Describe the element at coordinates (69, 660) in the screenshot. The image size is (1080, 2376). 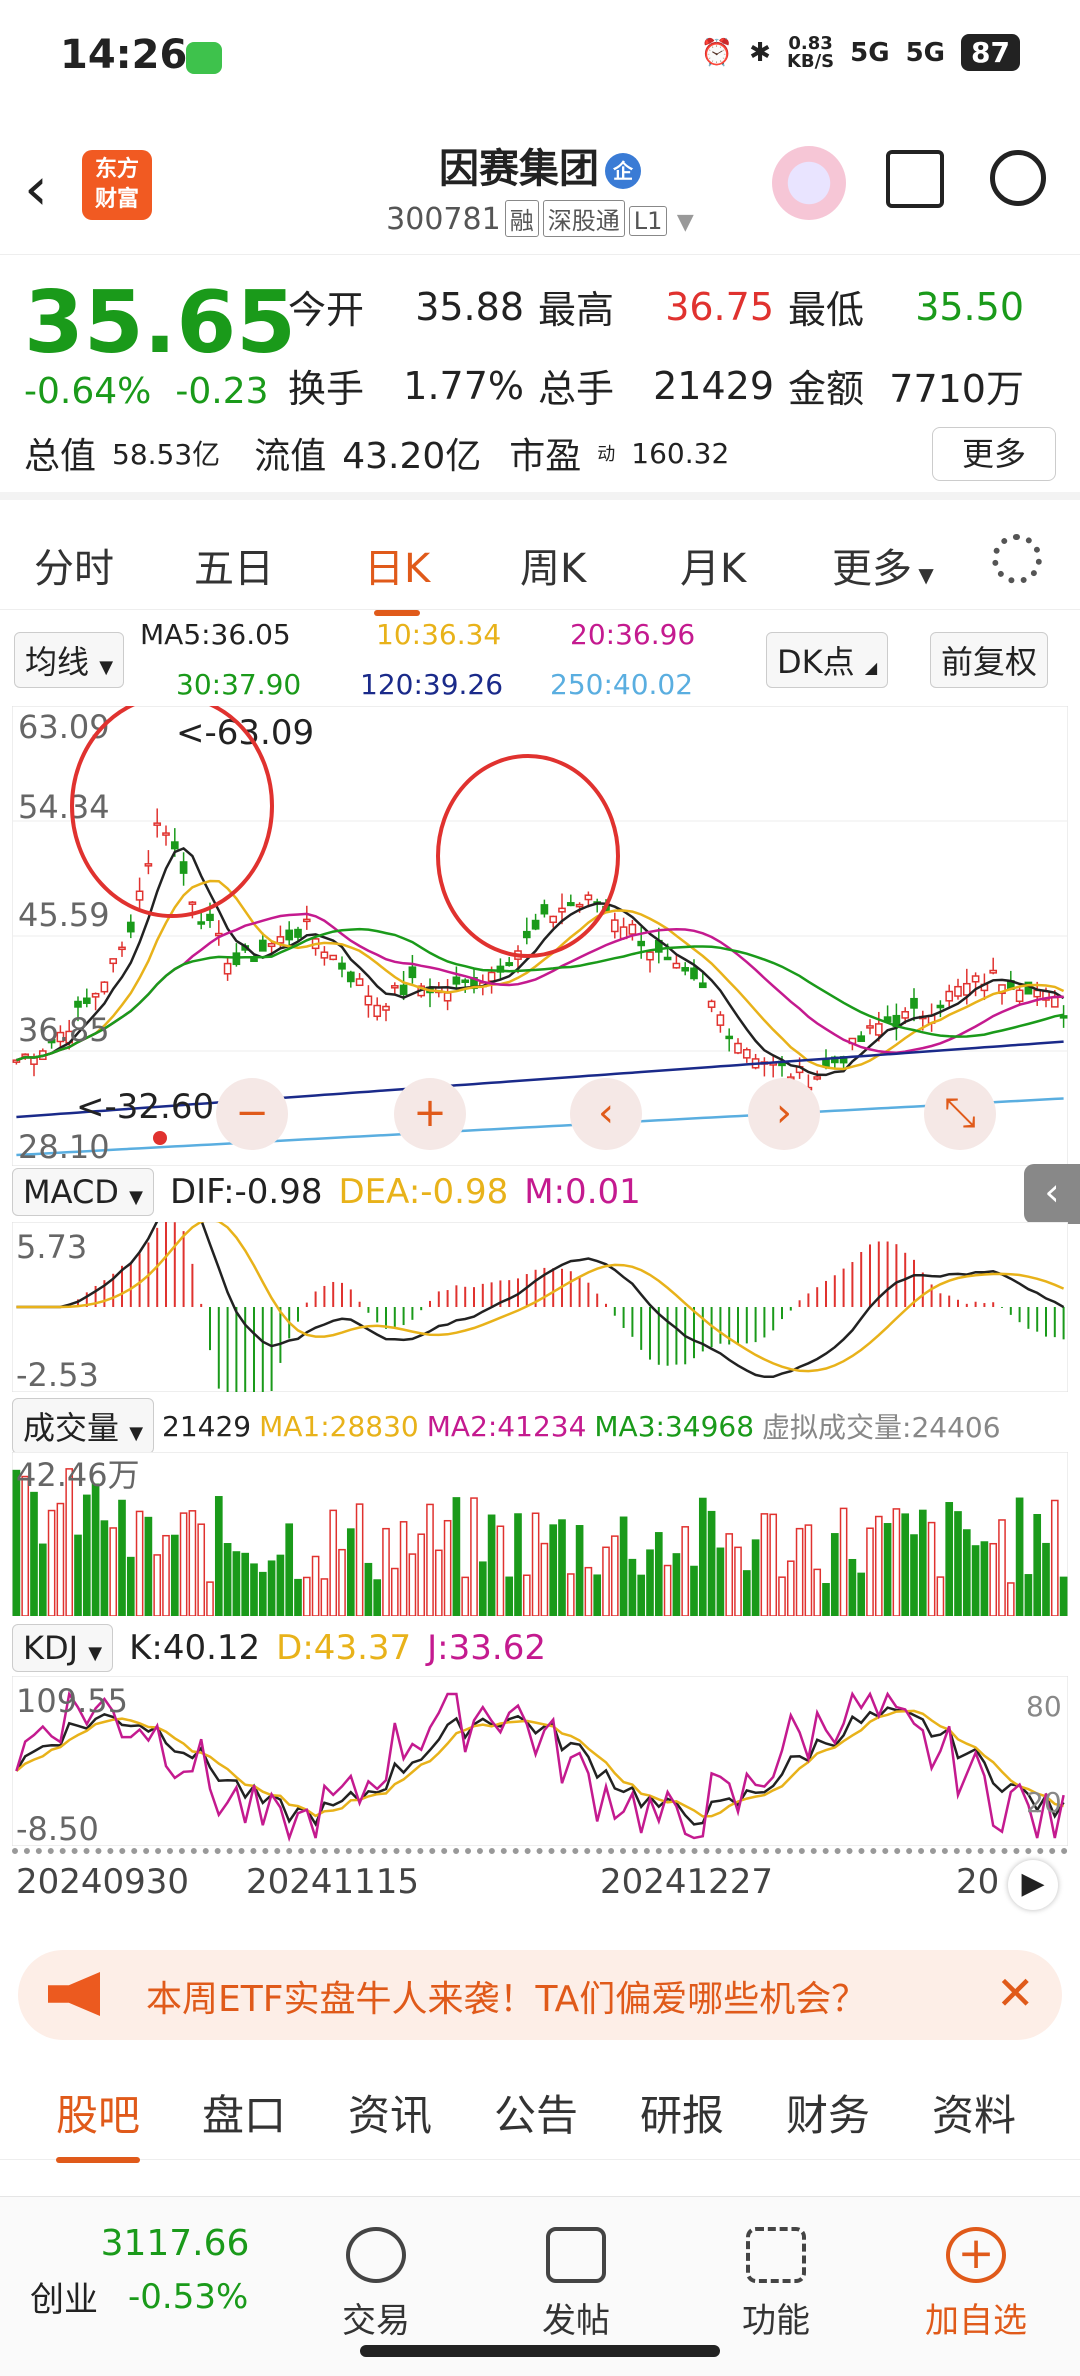
I see `ma-selector: 均线 ▼` at that location.